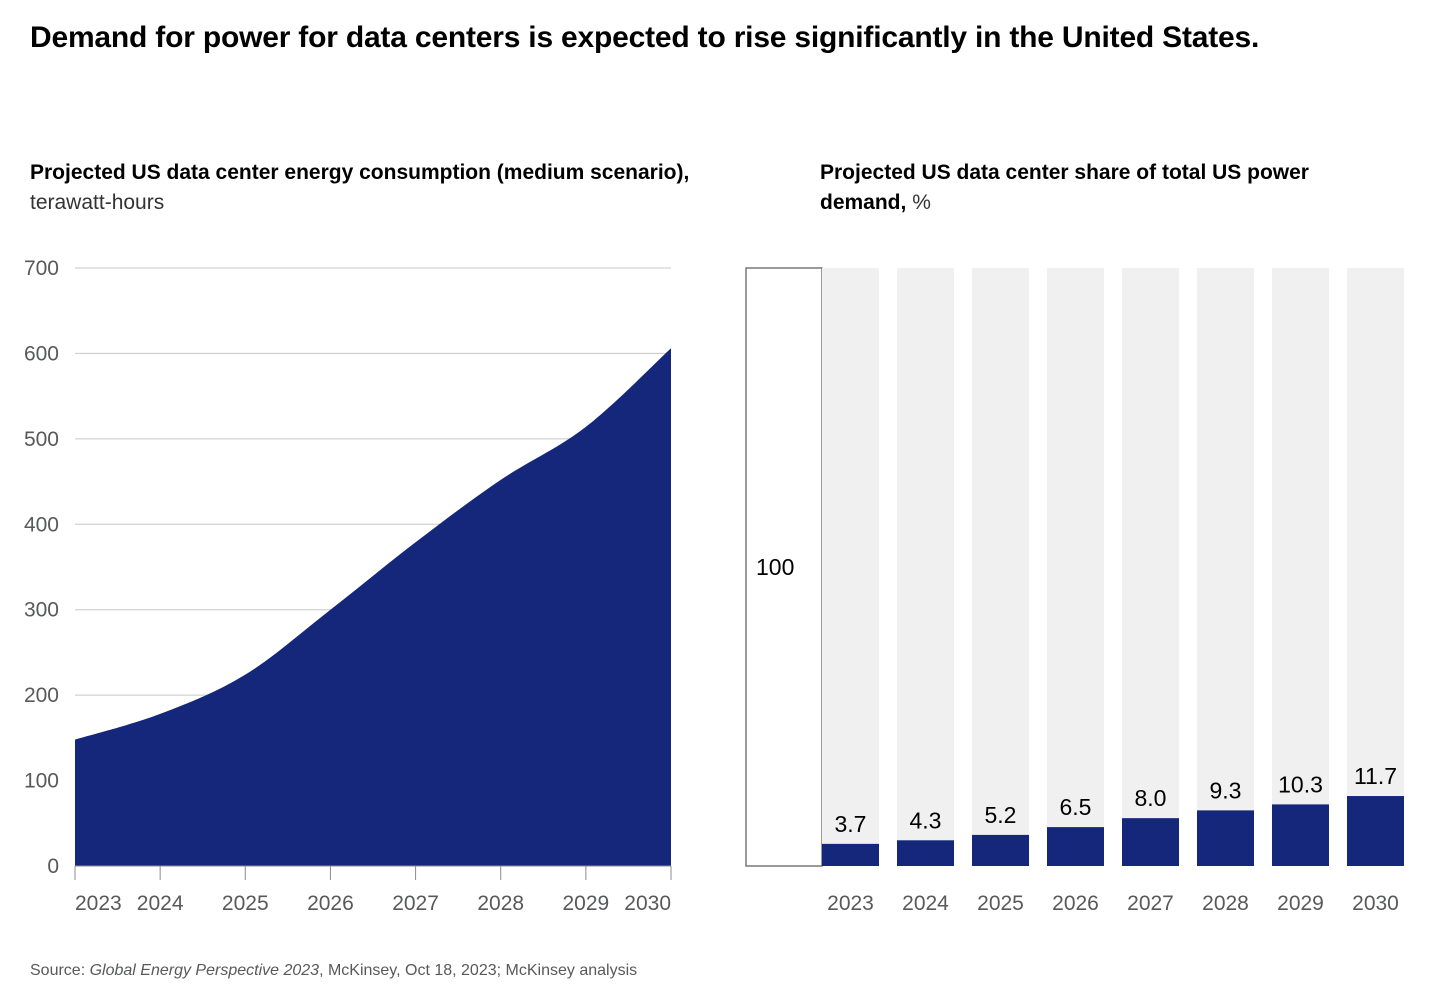 This screenshot has width=1456, height=1008. I want to click on axis-group, so click(373, 872).